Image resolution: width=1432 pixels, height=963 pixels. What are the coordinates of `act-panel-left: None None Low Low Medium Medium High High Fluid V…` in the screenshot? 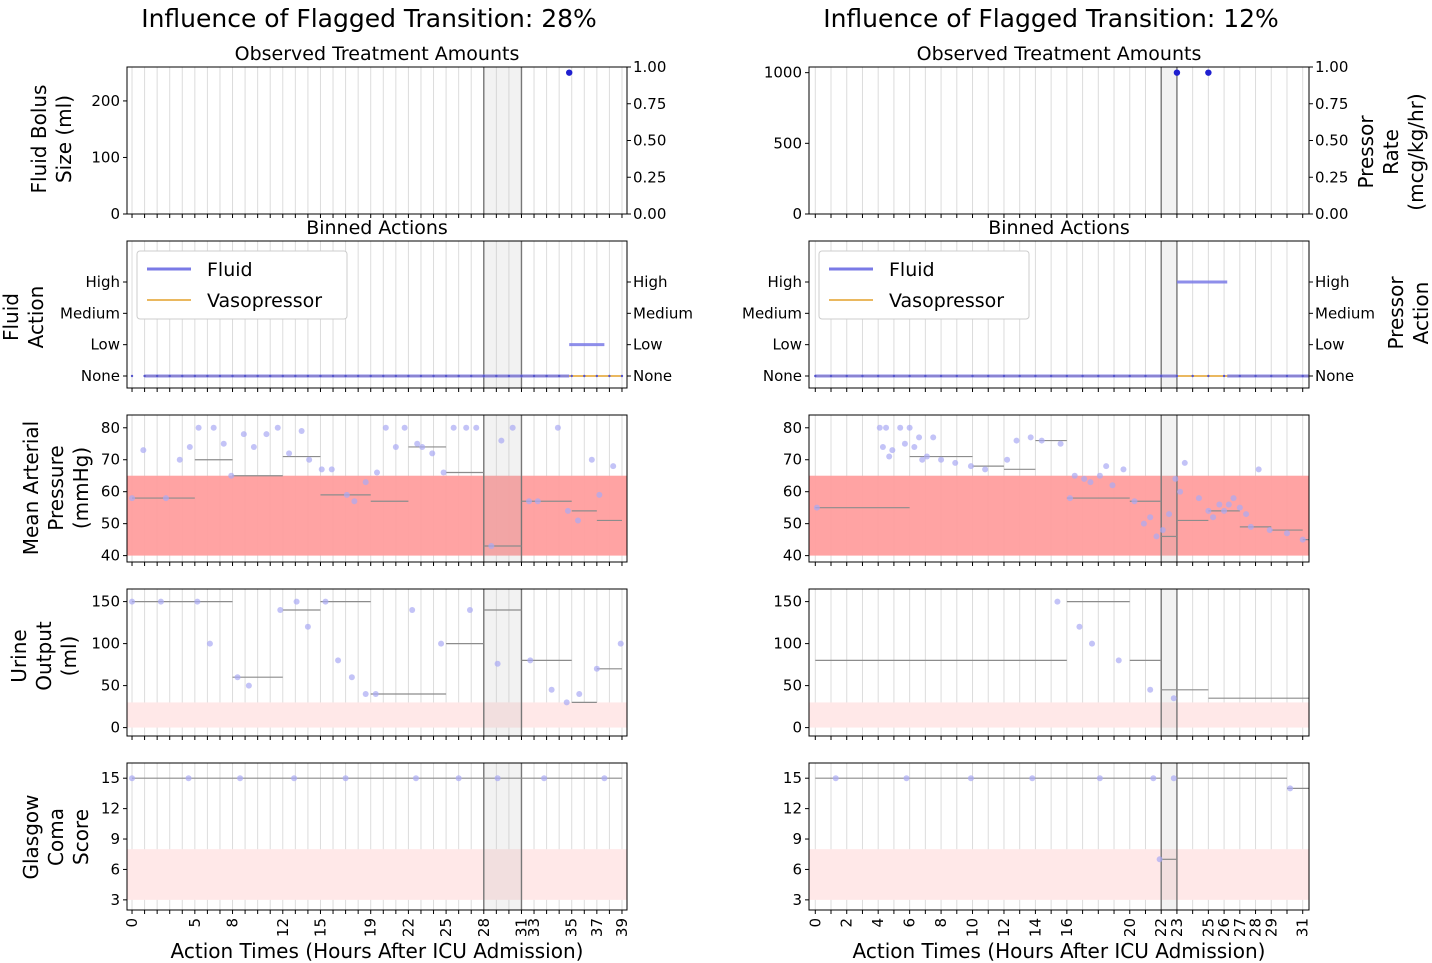 It's located at (376, 316).